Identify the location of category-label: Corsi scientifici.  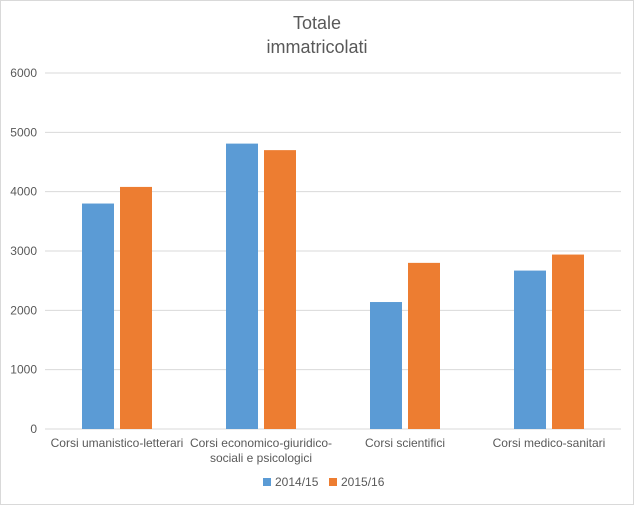
(405, 443).